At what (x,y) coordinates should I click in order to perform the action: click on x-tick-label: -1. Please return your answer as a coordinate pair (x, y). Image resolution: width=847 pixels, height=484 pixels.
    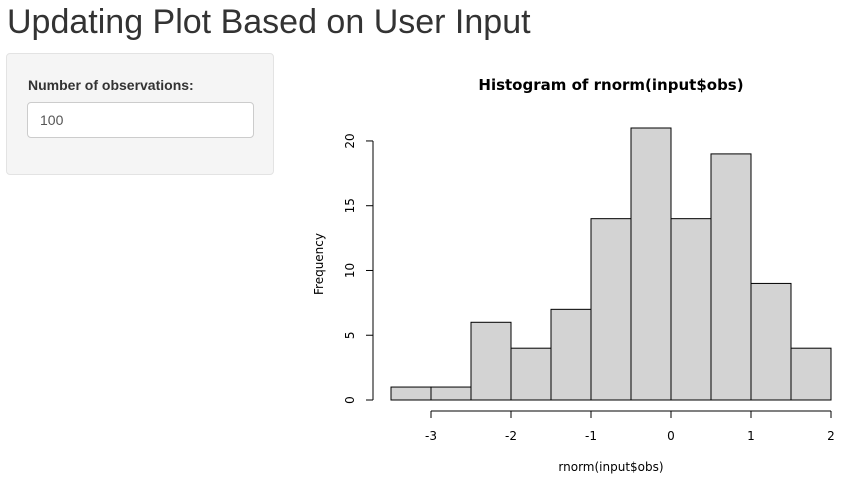
    Looking at the image, I should click on (591, 436).